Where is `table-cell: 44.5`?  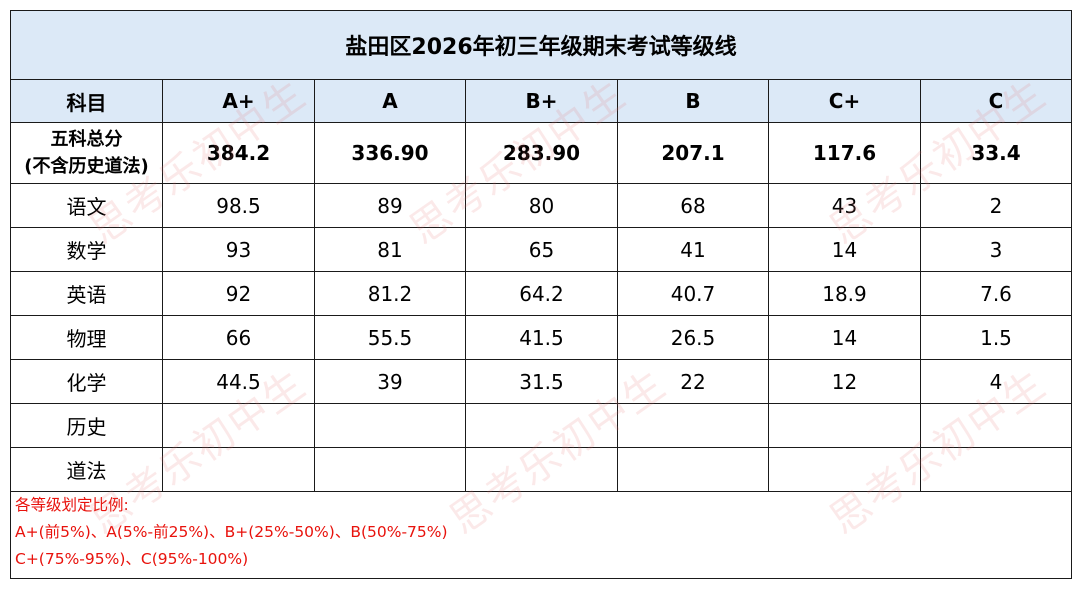
table-cell: 44.5 is located at coordinates (238, 381).